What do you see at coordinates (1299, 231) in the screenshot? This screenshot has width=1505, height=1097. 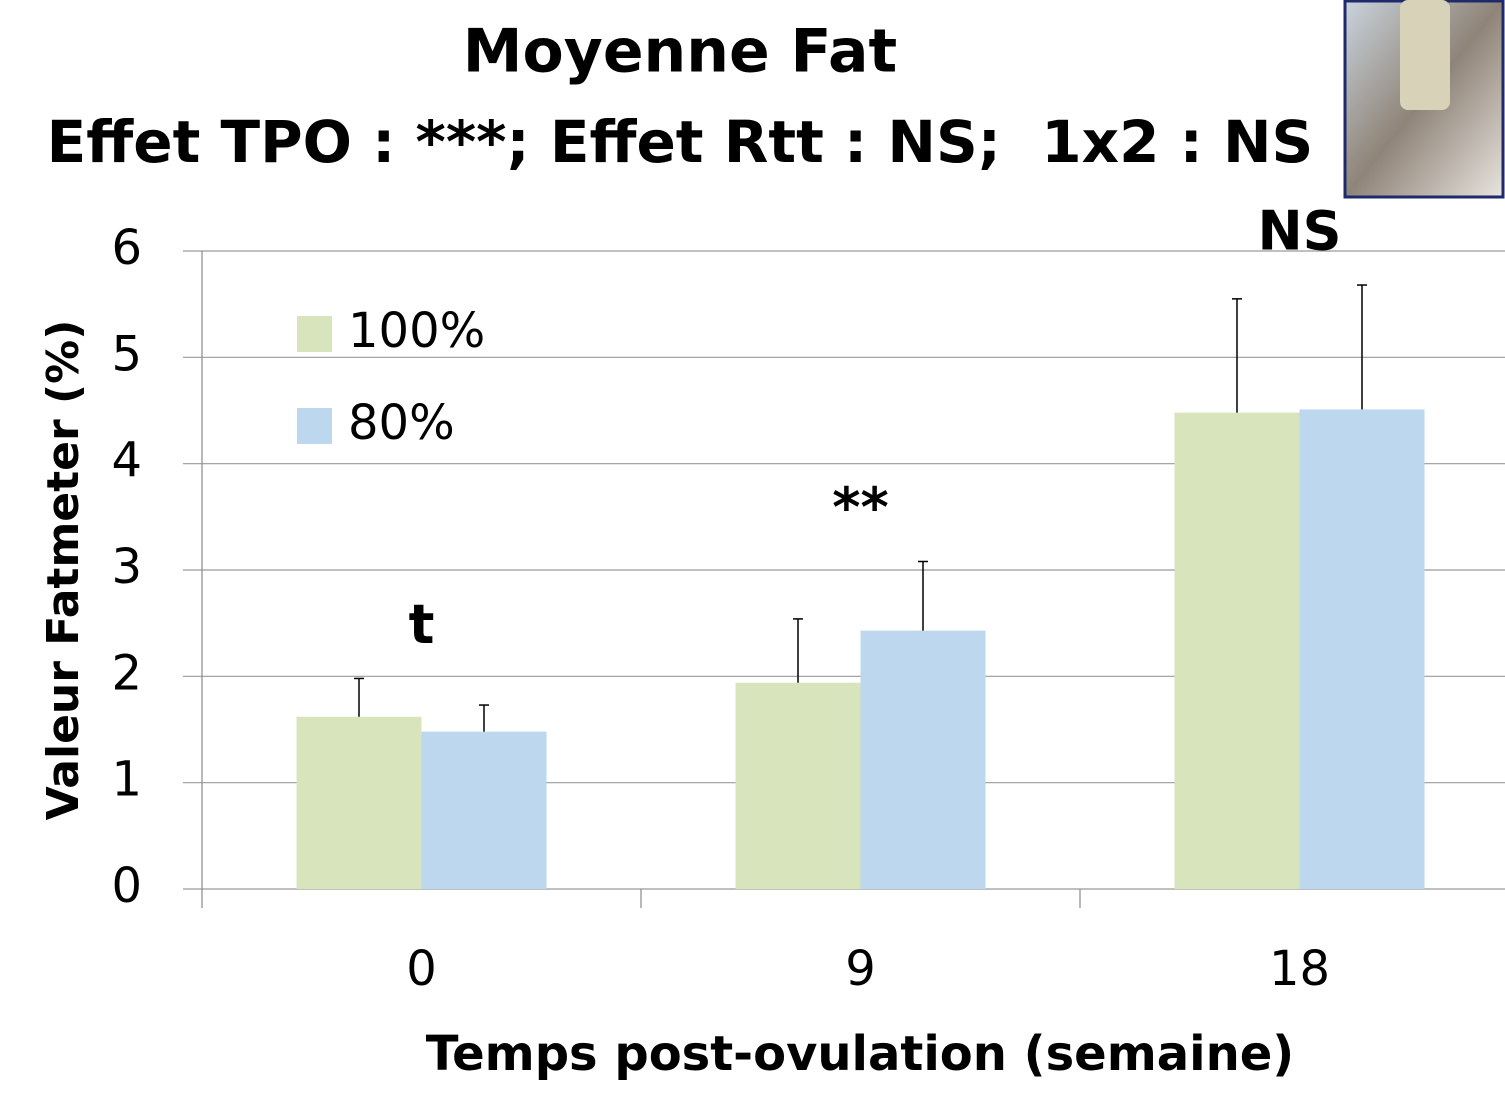 I see `annotation: NS` at bounding box center [1299, 231].